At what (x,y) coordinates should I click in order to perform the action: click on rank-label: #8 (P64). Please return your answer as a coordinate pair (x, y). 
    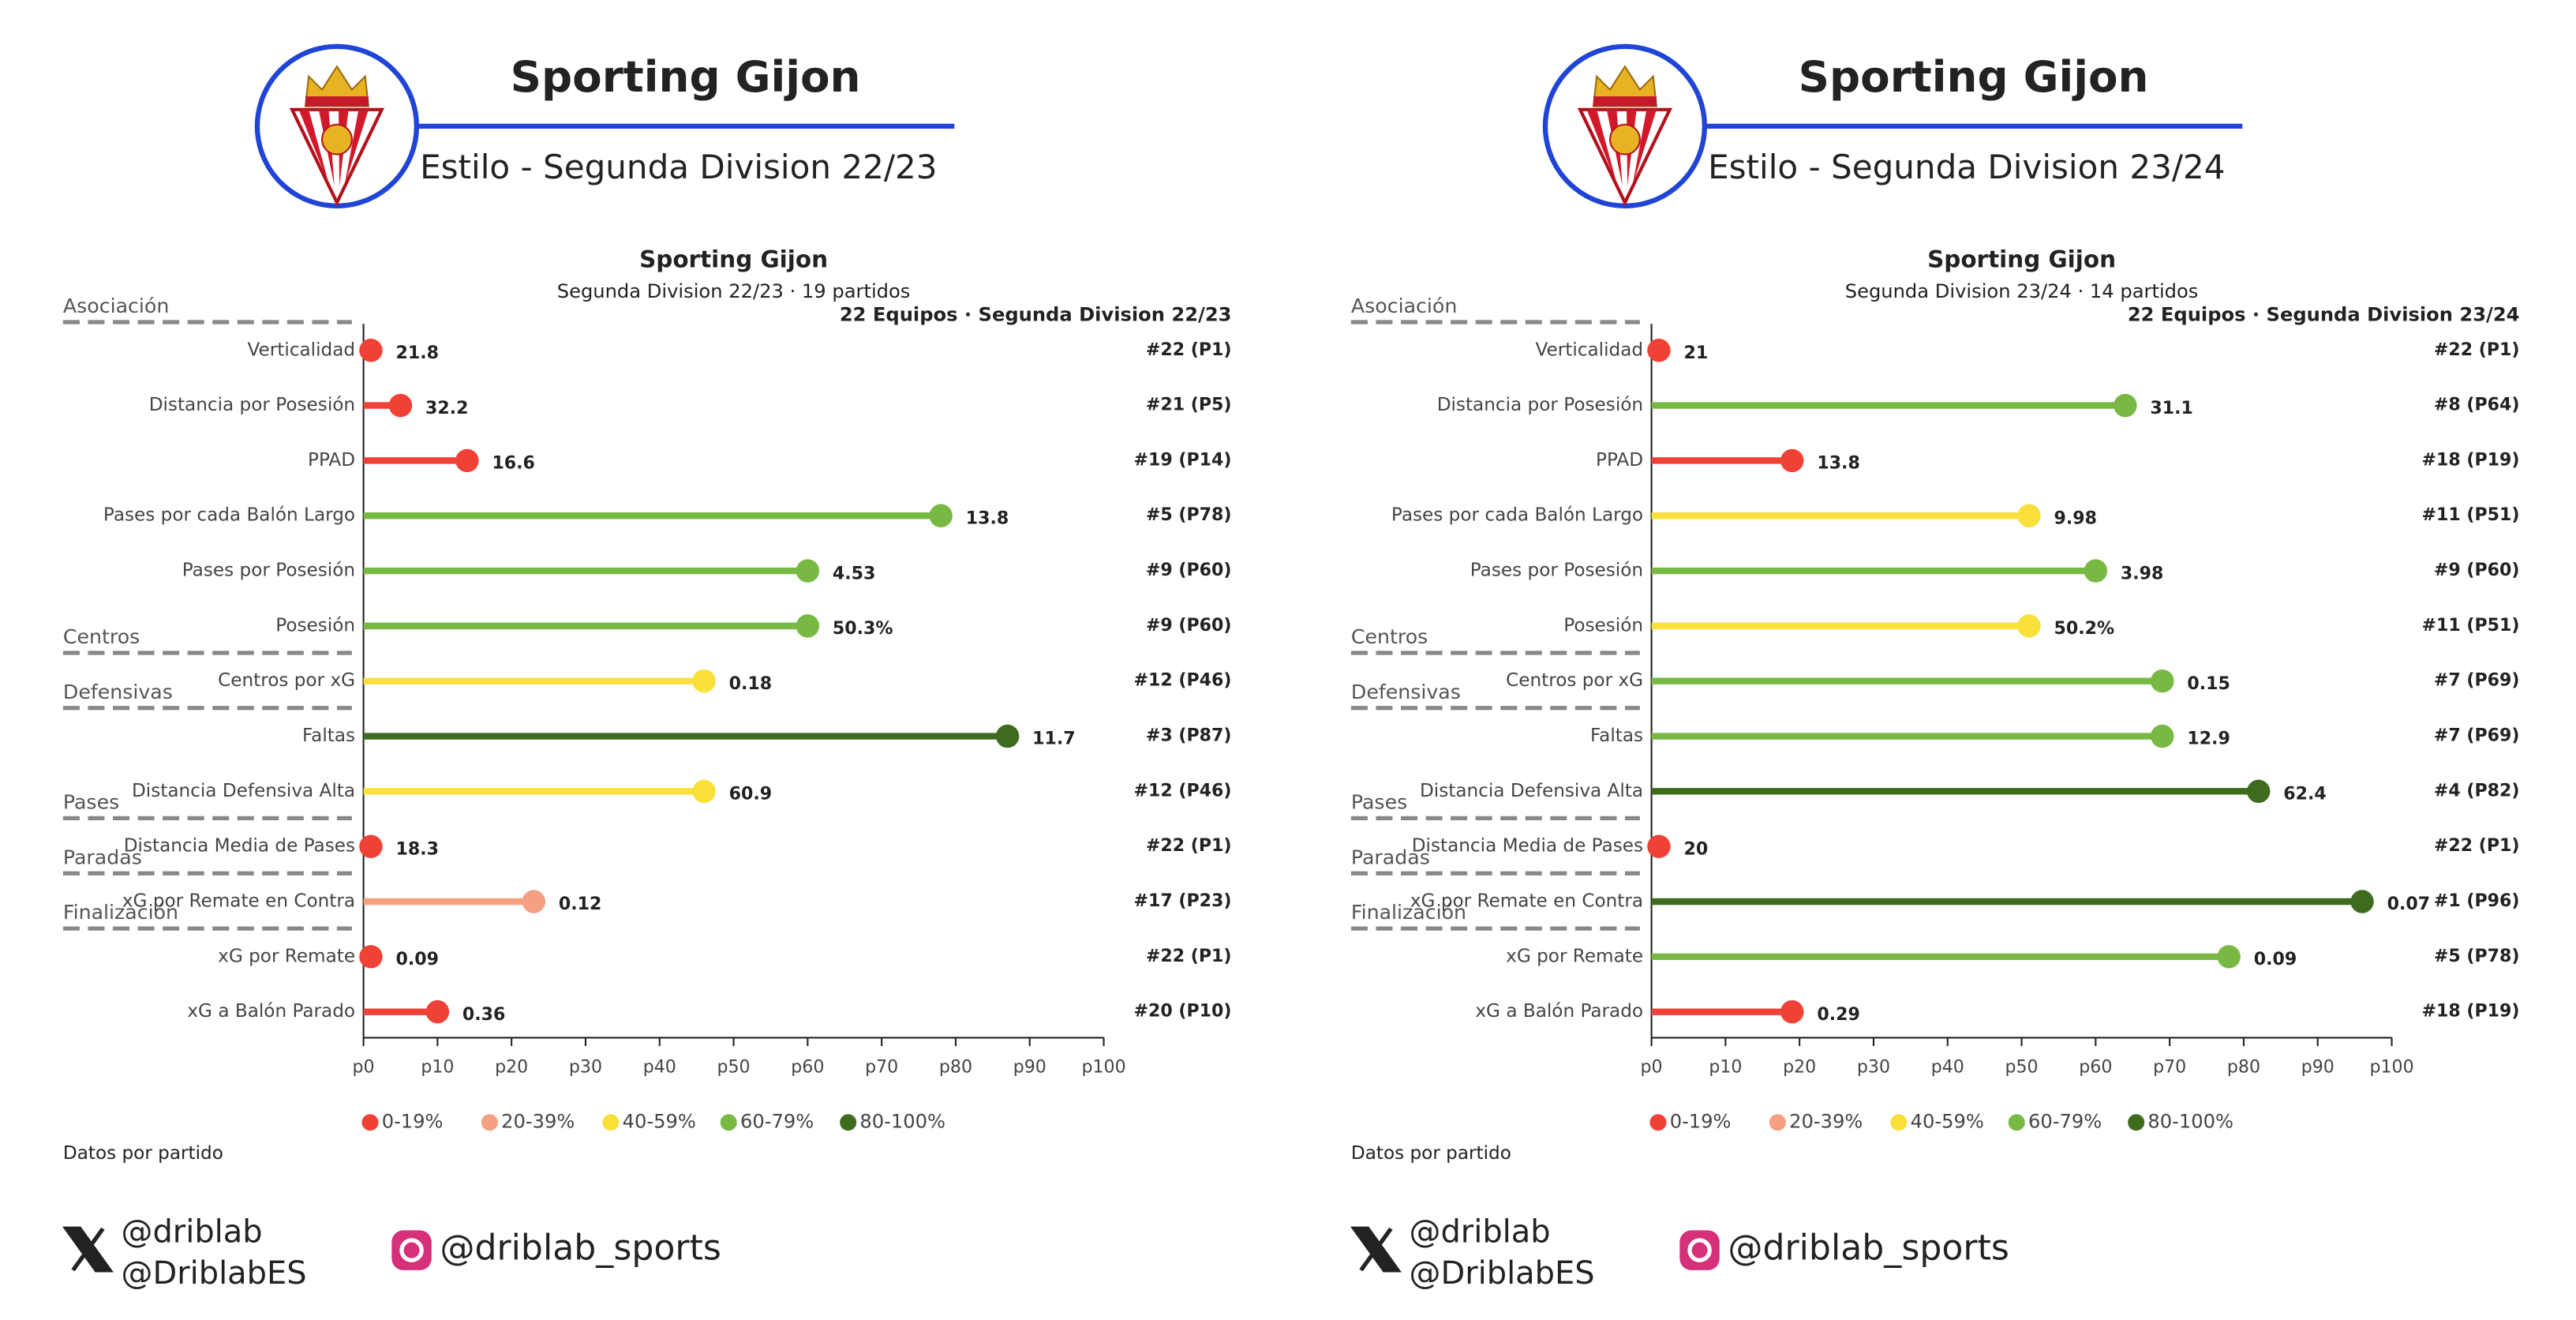
    Looking at the image, I should click on (2477, 405).